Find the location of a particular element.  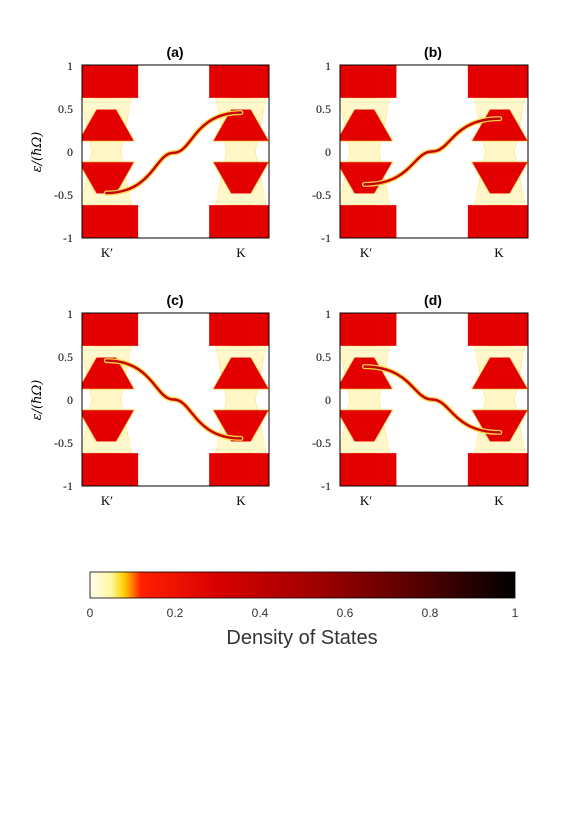

panel-a-band-kprime-top-block is located at coordinates (110, 81).